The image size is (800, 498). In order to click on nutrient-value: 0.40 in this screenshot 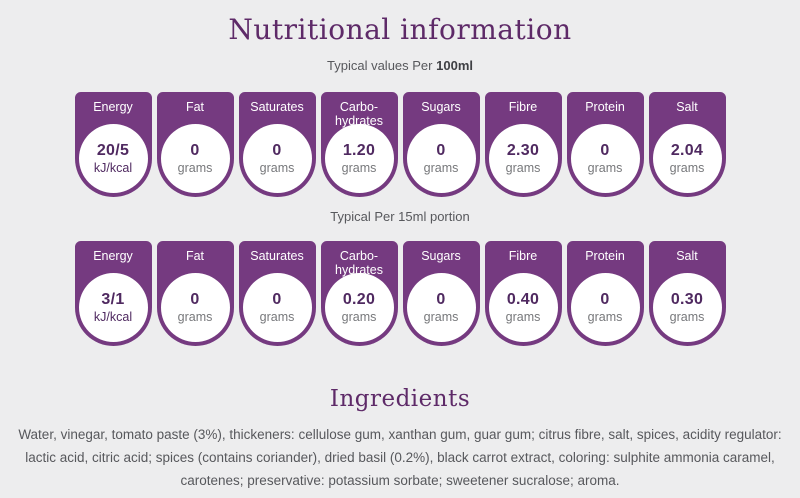, I will do `click(523, 299)`.